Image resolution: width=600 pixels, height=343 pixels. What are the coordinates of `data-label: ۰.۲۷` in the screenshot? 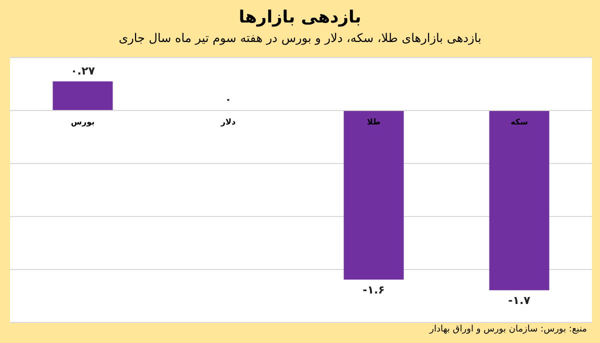 It's located at (83, 71).